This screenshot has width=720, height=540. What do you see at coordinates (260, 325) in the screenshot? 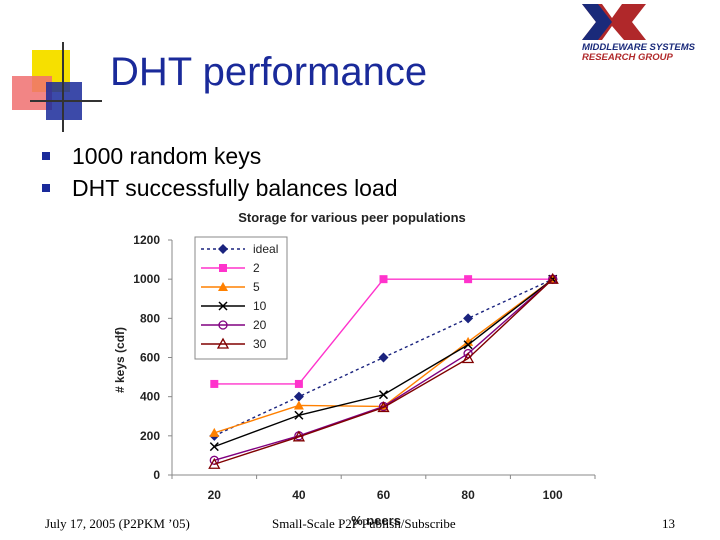
I see `legend-label: 20` at bounding box center [260, 325].